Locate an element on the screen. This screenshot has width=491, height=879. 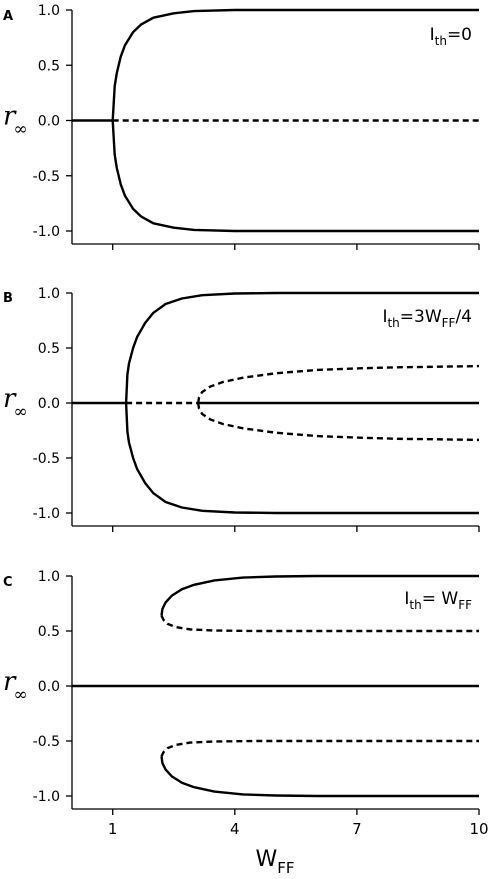
x-tick-label: 10 is located at coordinates (478, 829).